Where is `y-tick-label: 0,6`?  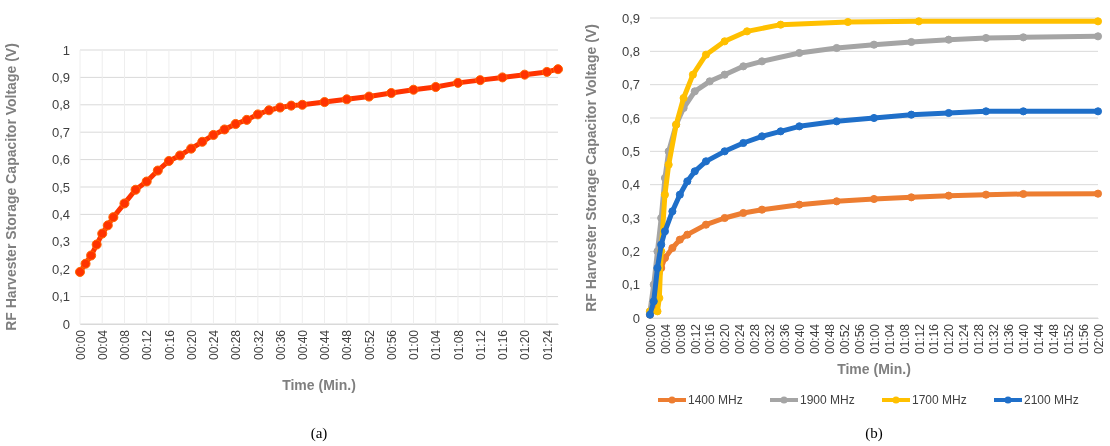
y-tick-label: 0,6 is located at coordinates (630, 118).